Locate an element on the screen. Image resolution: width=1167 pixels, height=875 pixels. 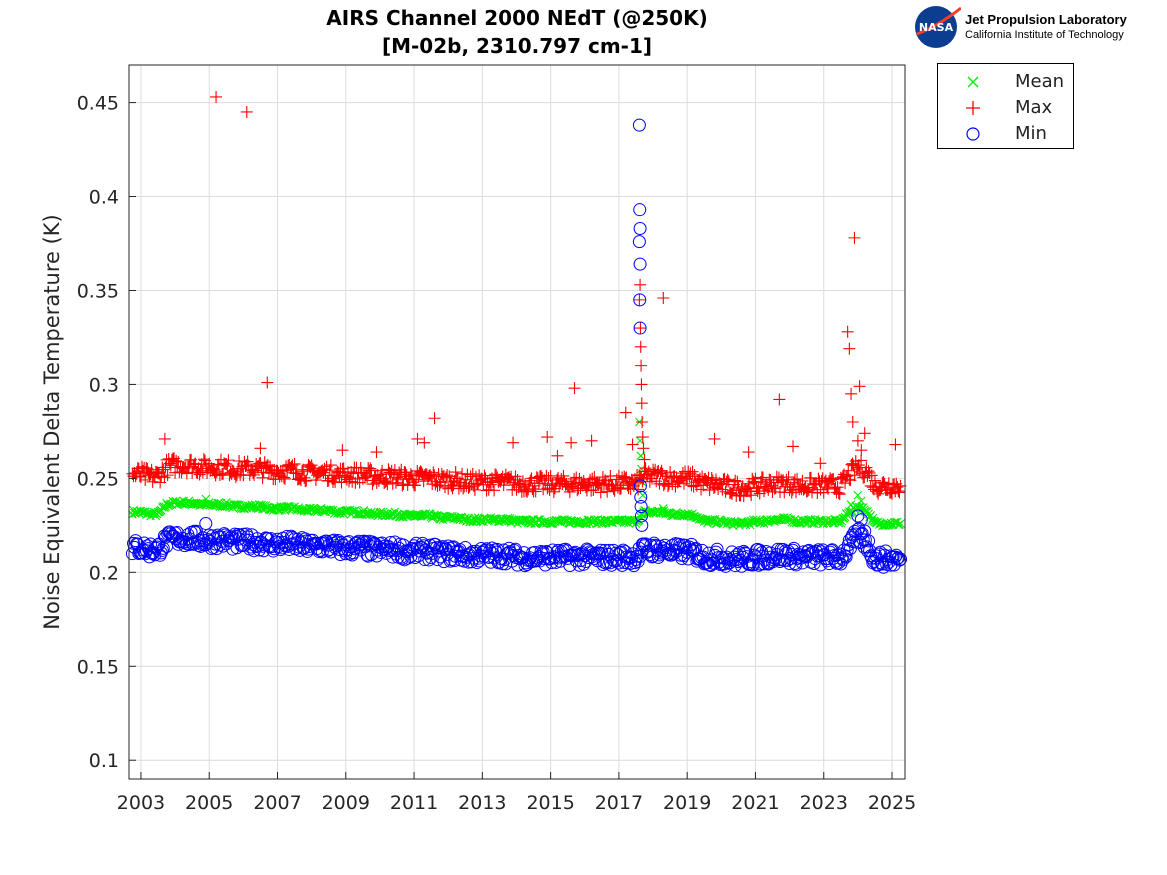
nasa-meatball-icon: NASA is located at coordinates (938, 27).